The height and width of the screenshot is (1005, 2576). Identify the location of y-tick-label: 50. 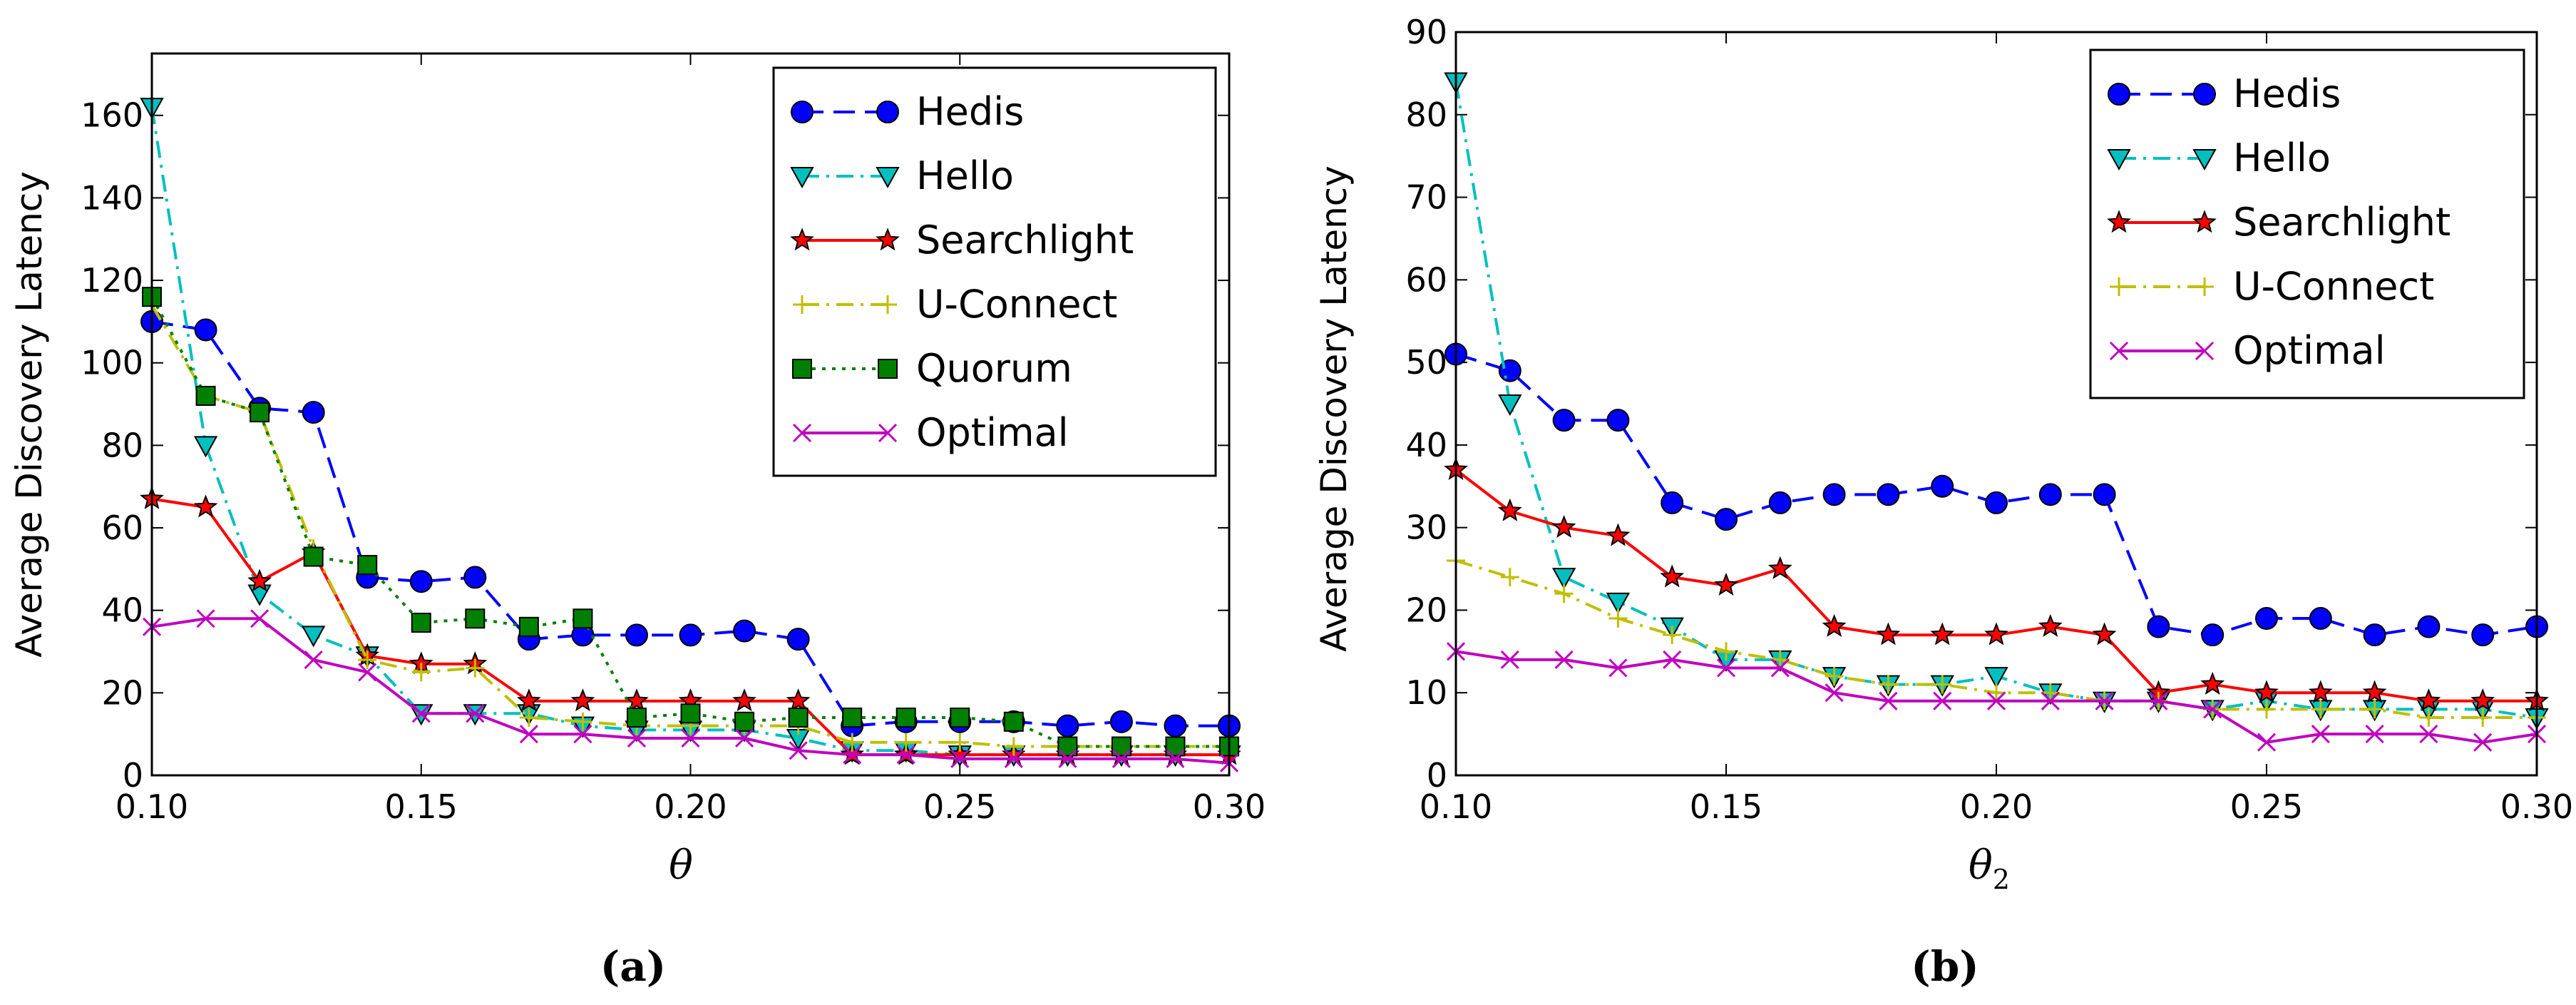
(1426, 362).